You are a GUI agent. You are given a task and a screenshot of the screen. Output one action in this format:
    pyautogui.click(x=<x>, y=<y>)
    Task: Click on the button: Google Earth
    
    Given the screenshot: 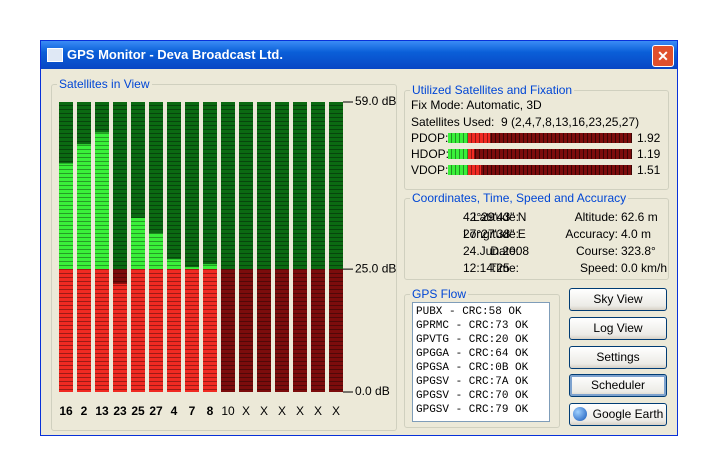 What is the action you would take?
    pyautogui.click(x=618, y=414)
    